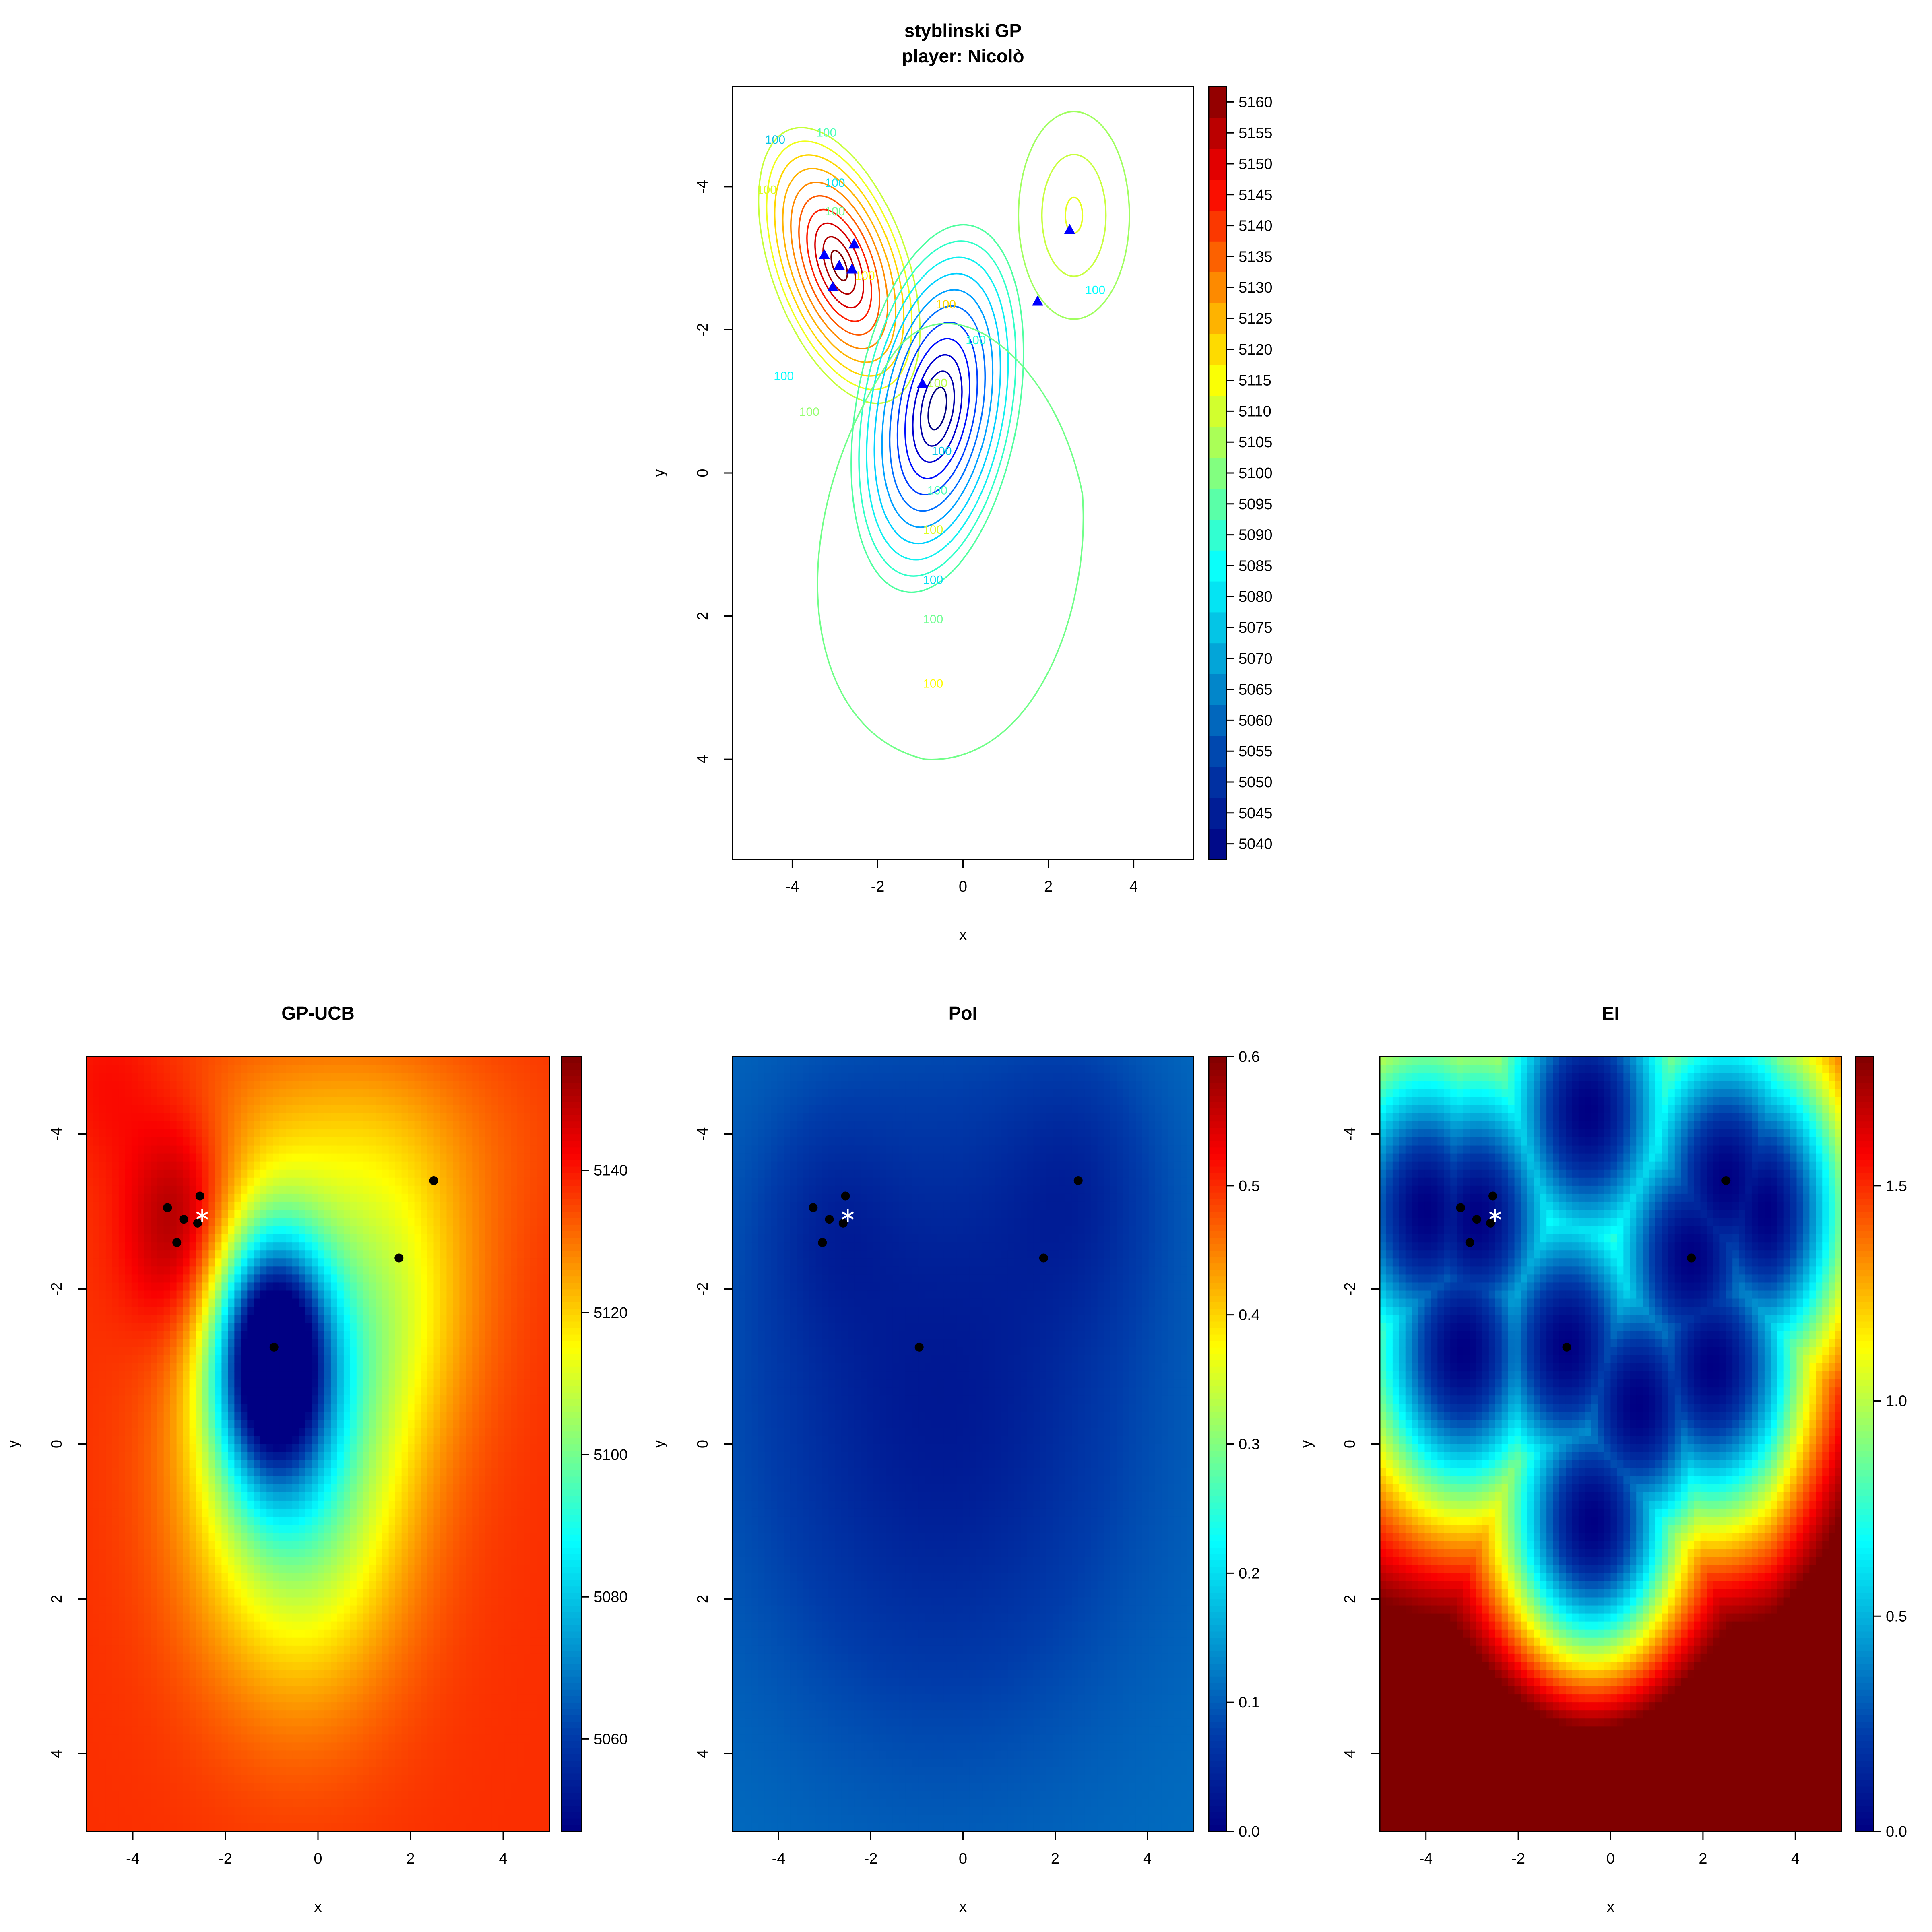 The image size is (1932, 1932). Describe the element at coordinates (1217, 318) in the screenshot. I see `colorbar-swatch` at that location.